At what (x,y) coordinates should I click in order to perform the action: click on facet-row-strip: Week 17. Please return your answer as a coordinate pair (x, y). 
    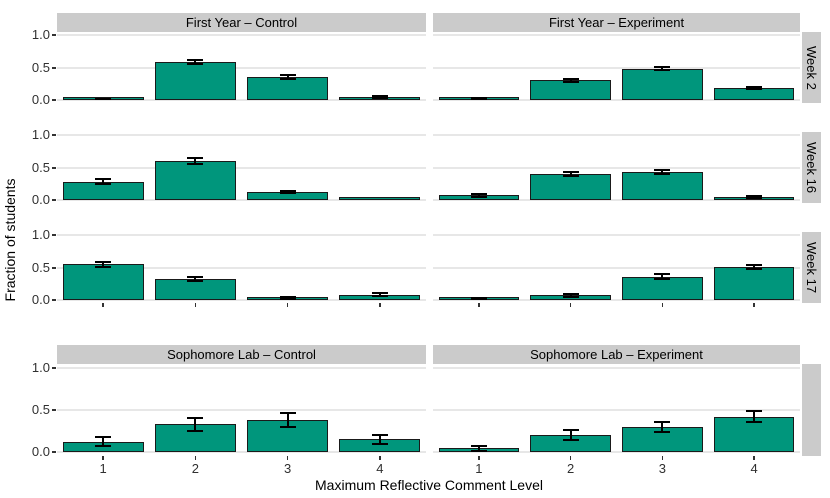
    Looking at the image, I should click on (811, 267).